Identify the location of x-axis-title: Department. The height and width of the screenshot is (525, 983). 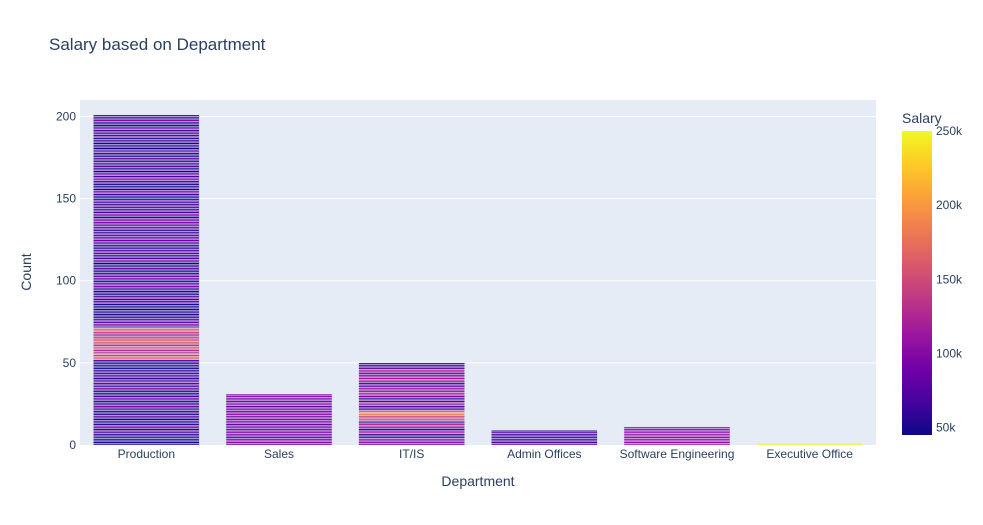
(477, 481).